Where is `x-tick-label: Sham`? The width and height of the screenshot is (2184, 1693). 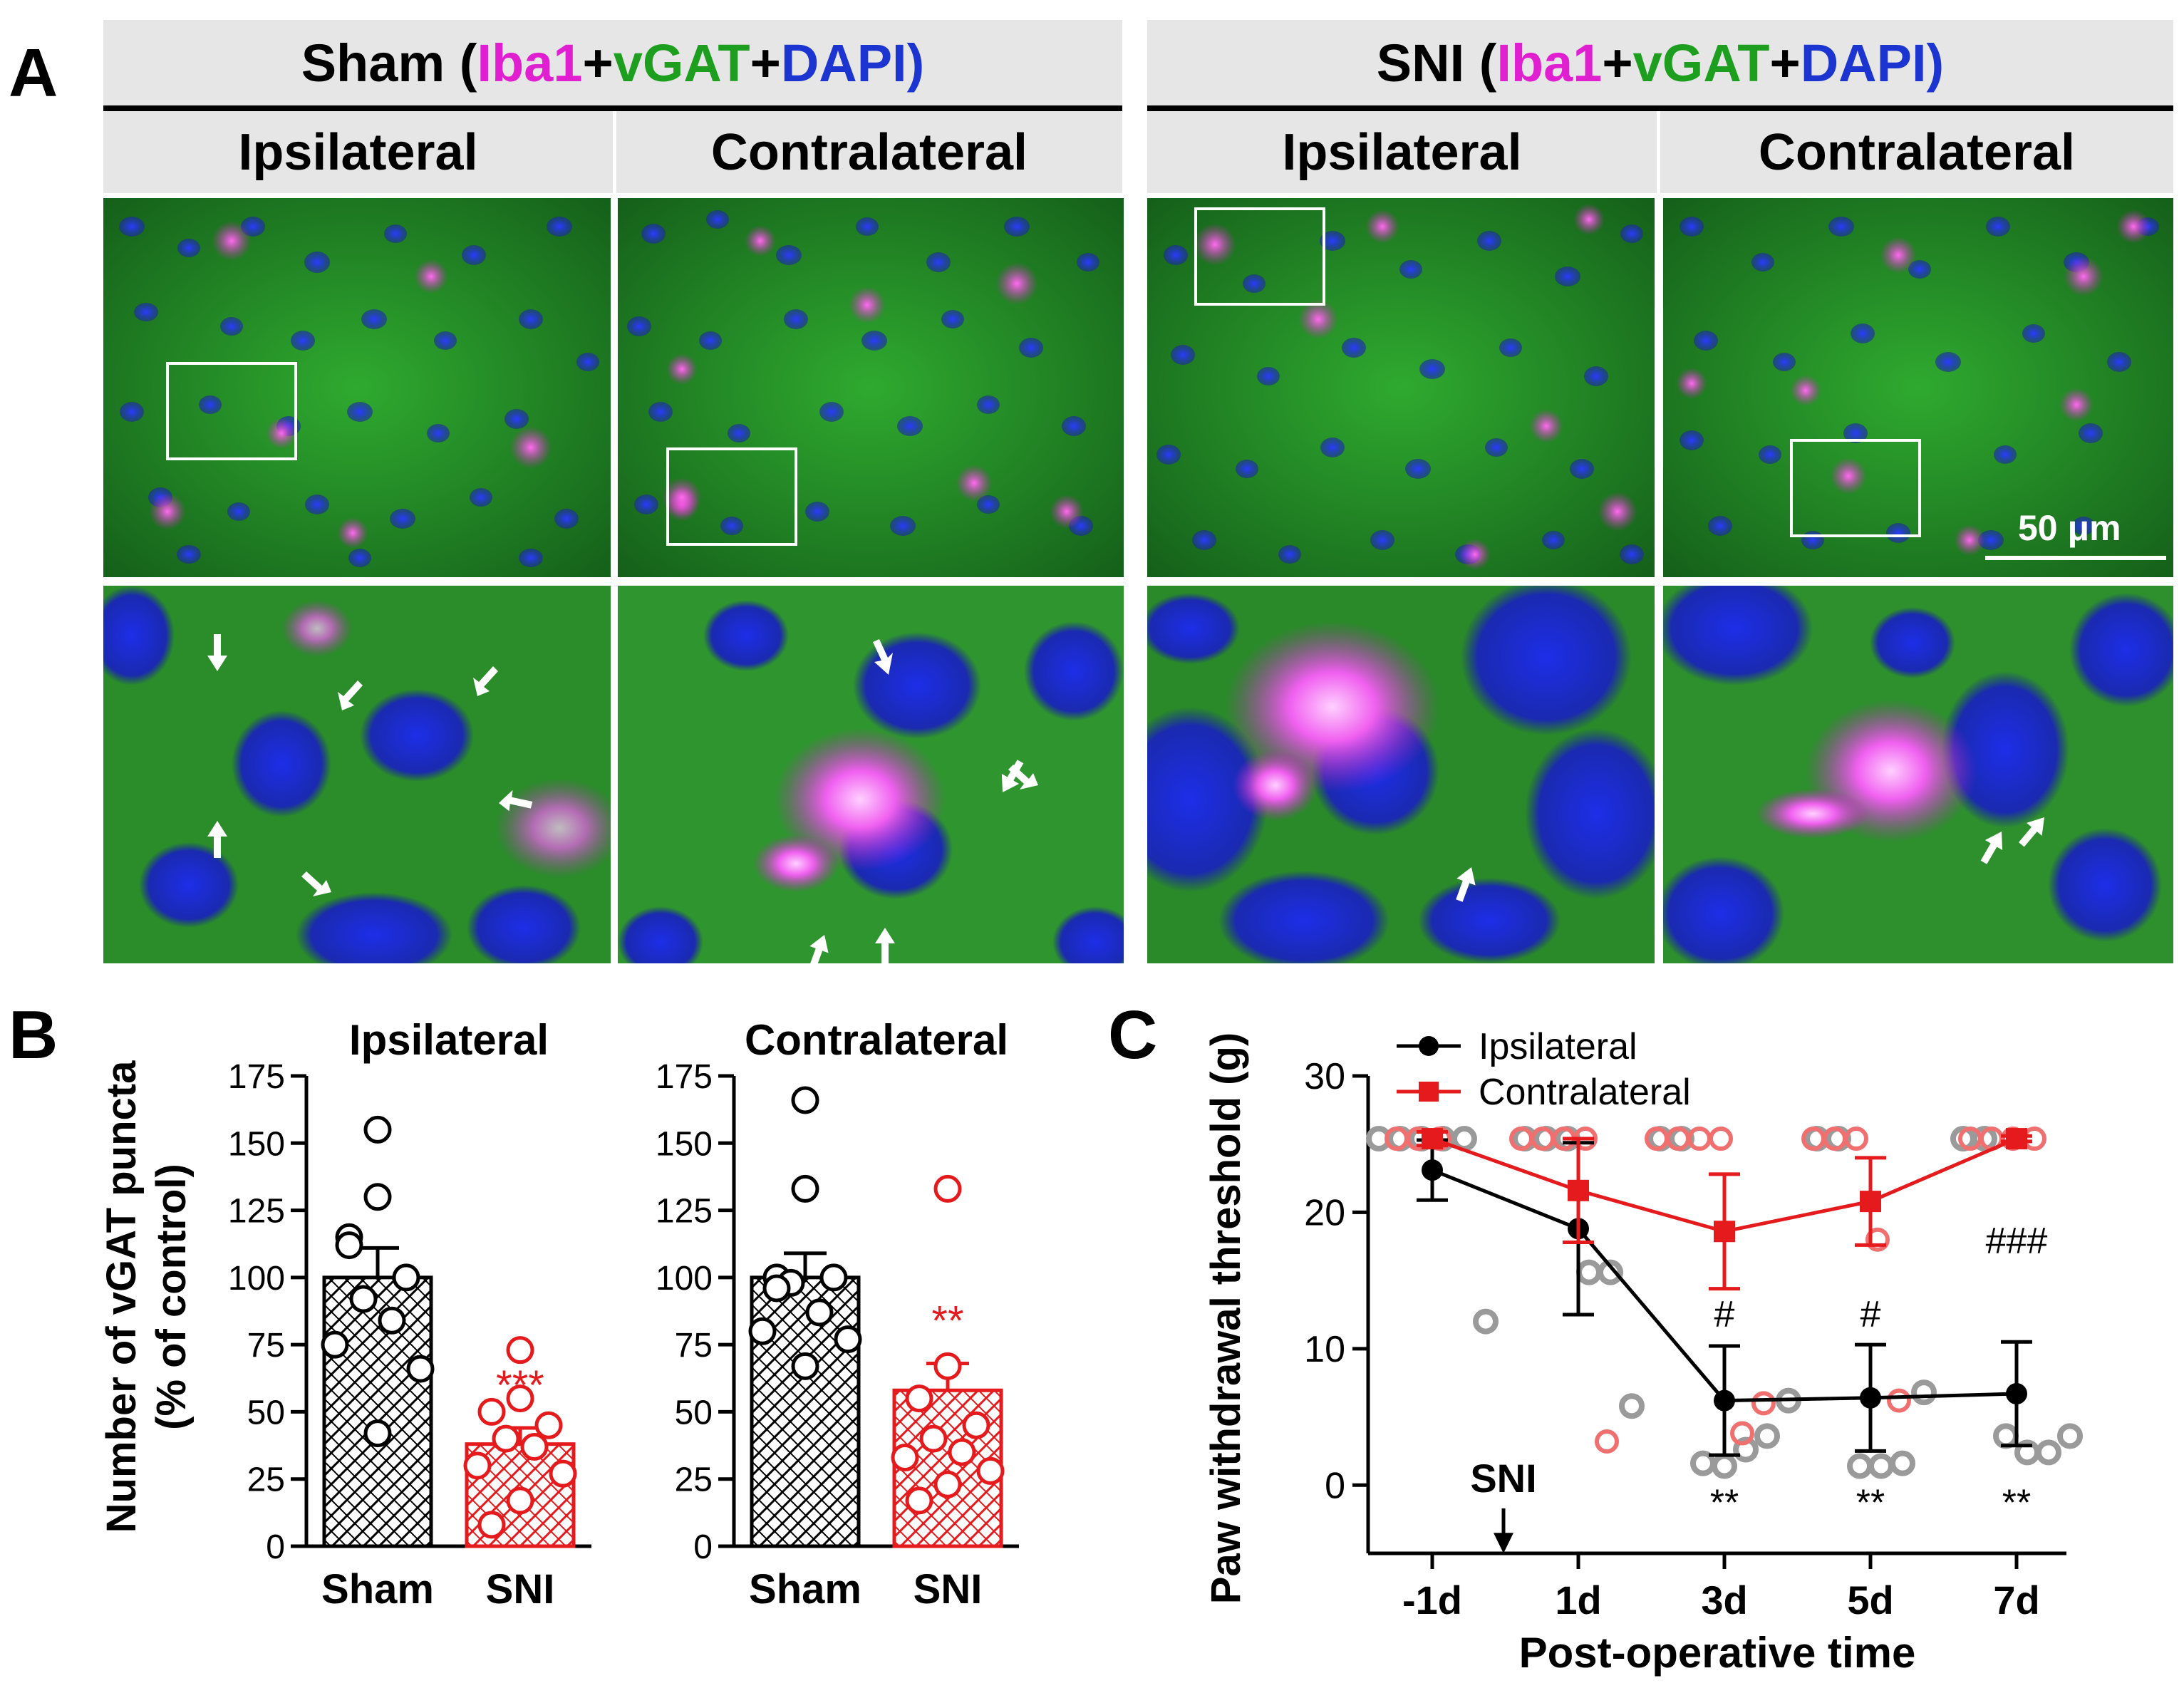 x-tick-label: Sham is located at coordinates (805, 1589).